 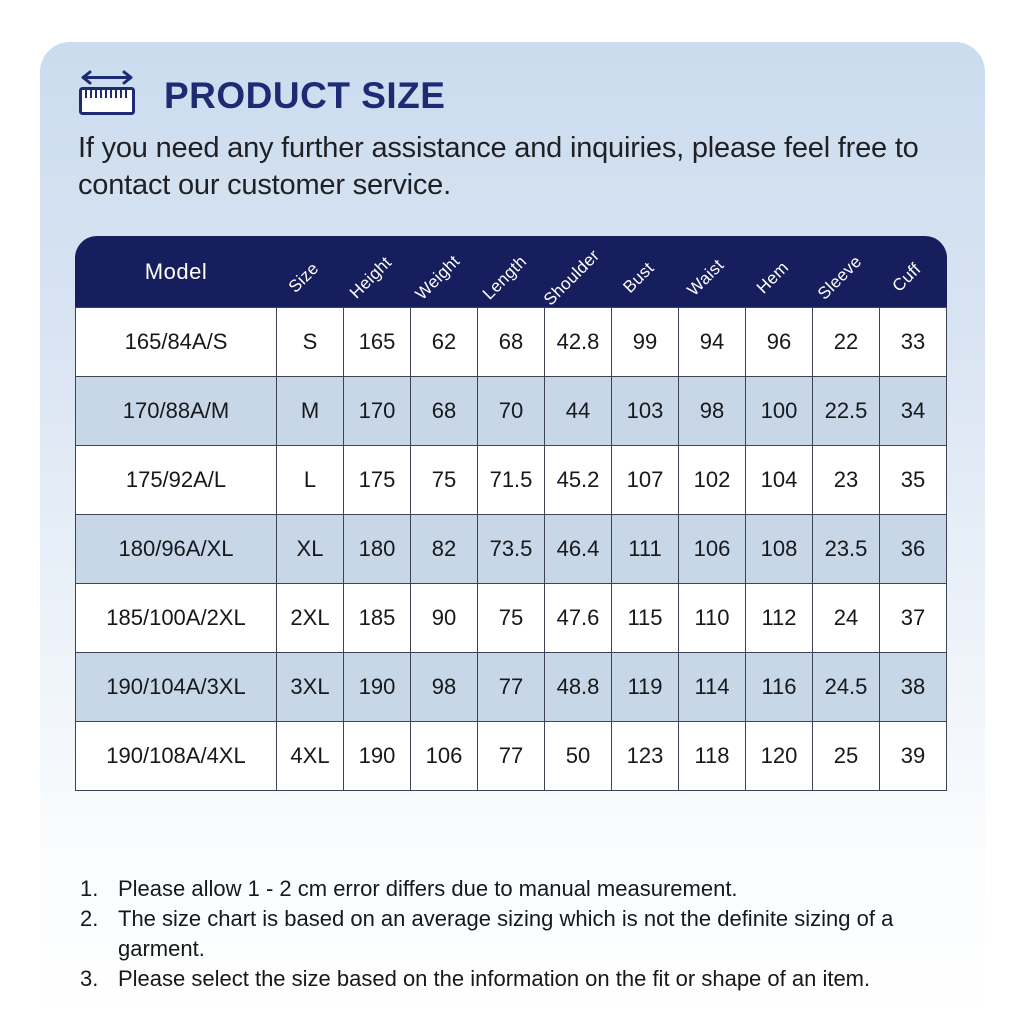 What do you see at coordinates (779, 618) in the screenshot?
I see `table-cell: 112` at bounding box center [779, 618].